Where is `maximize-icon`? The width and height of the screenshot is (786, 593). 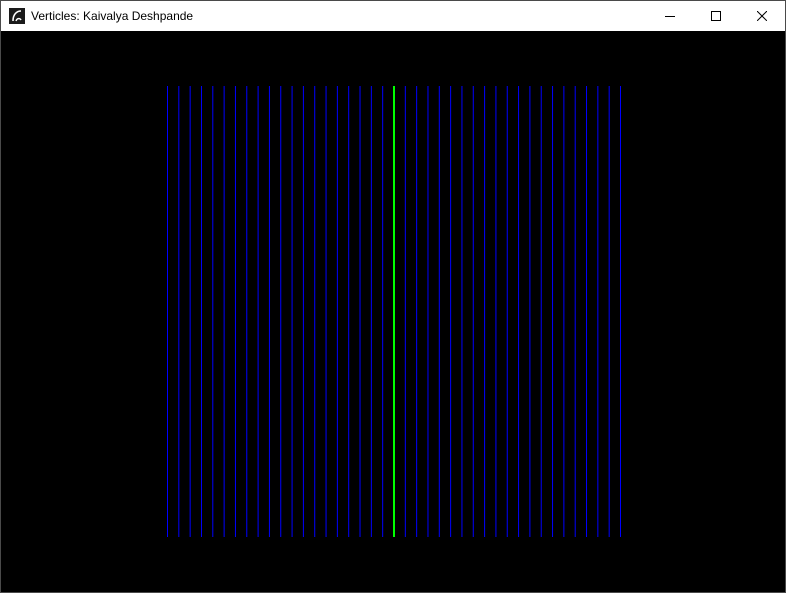
maximize-icon is located at coordinates (716, 16).